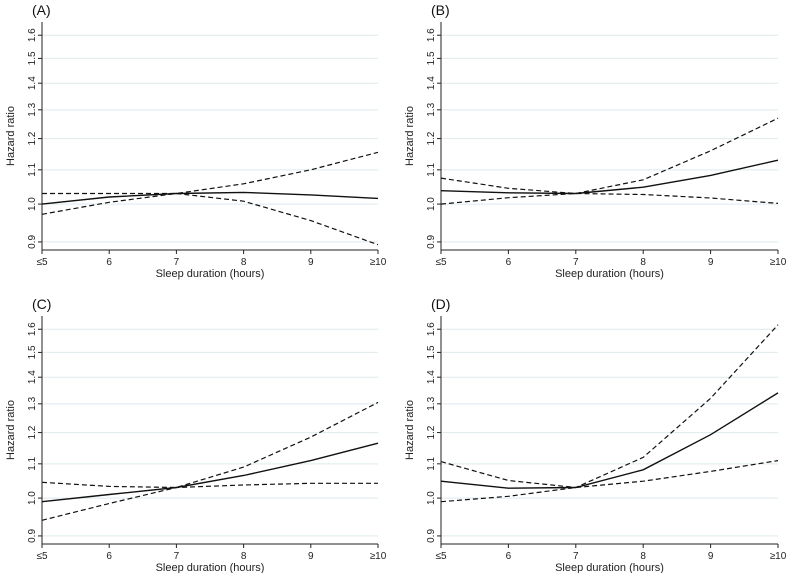 The height and width of the screenshot is (573, 787). What do you see at coordinates (41, 10) in the screenshot?
I see `panel-label: (A)` at bounding box center [41, 10].